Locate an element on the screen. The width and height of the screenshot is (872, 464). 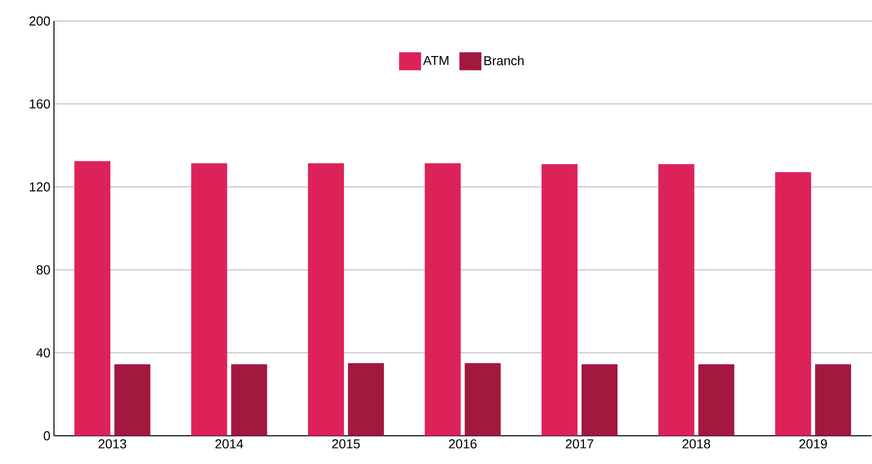
x-tick-label: 2015 is located at coordinates (346, 444).